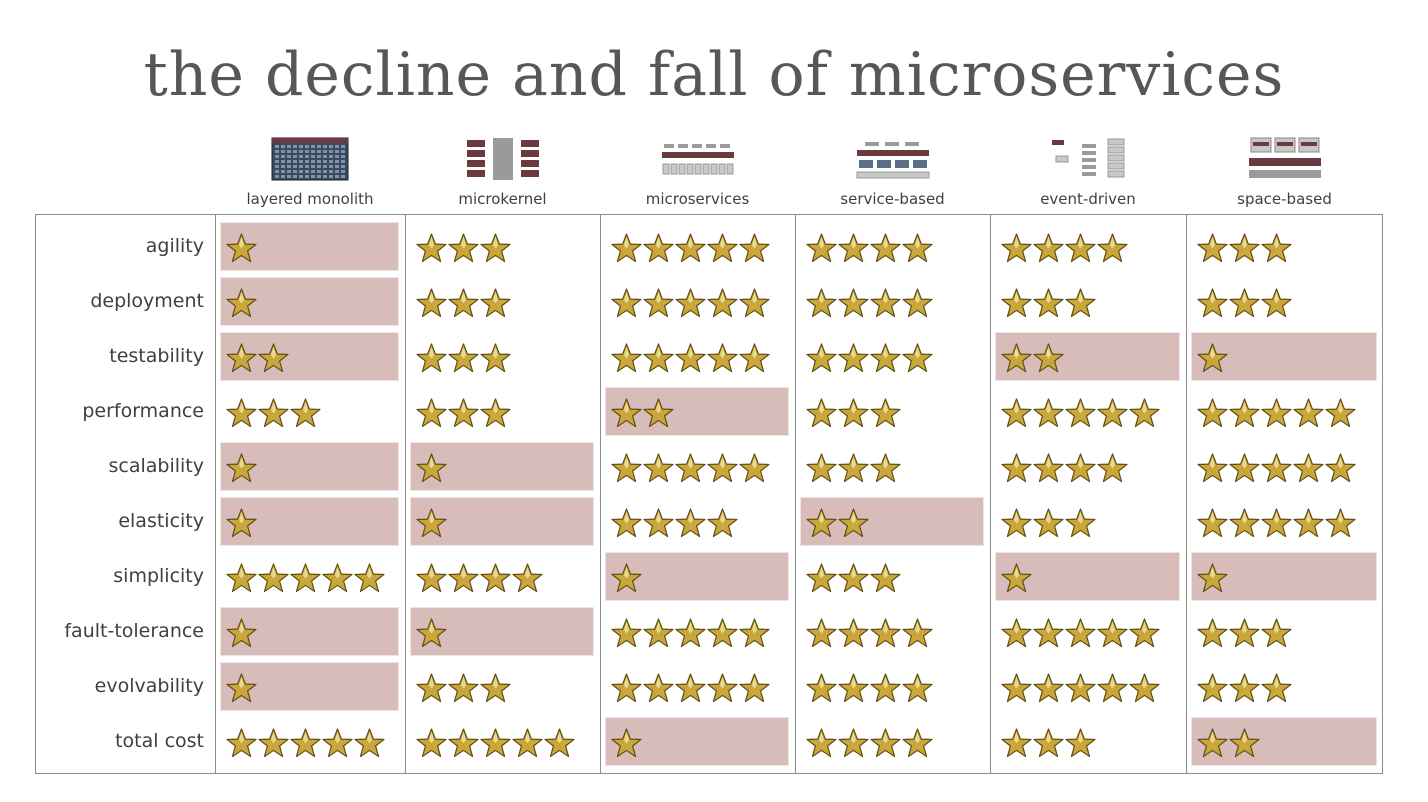  I want to click on column-label: space-based, so click(1284, 199).